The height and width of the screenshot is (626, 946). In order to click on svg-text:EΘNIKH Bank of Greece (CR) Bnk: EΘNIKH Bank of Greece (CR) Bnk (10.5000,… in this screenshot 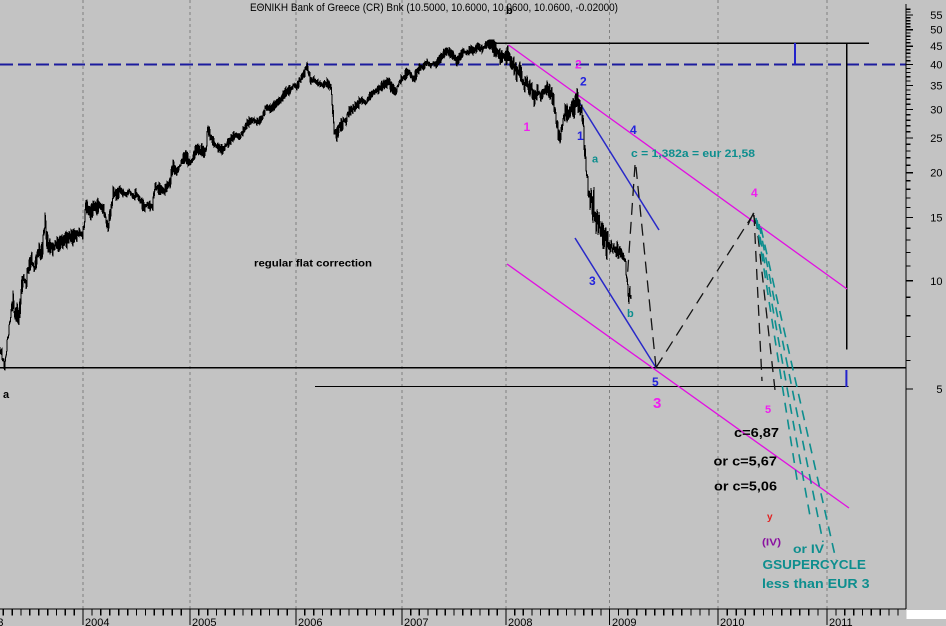, I will do `click(434, 8)`.